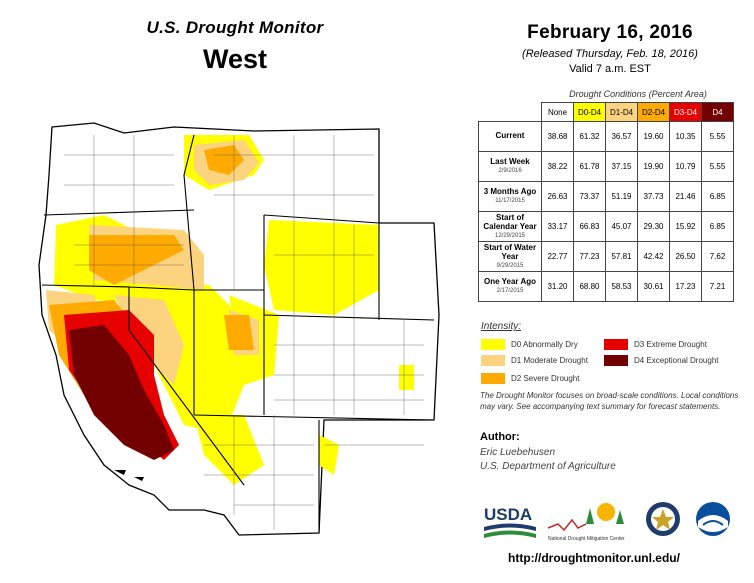  Describe the element at coordinates (510, 201) in the screenshot. I see `row-date: 11/17/2015` at that location.